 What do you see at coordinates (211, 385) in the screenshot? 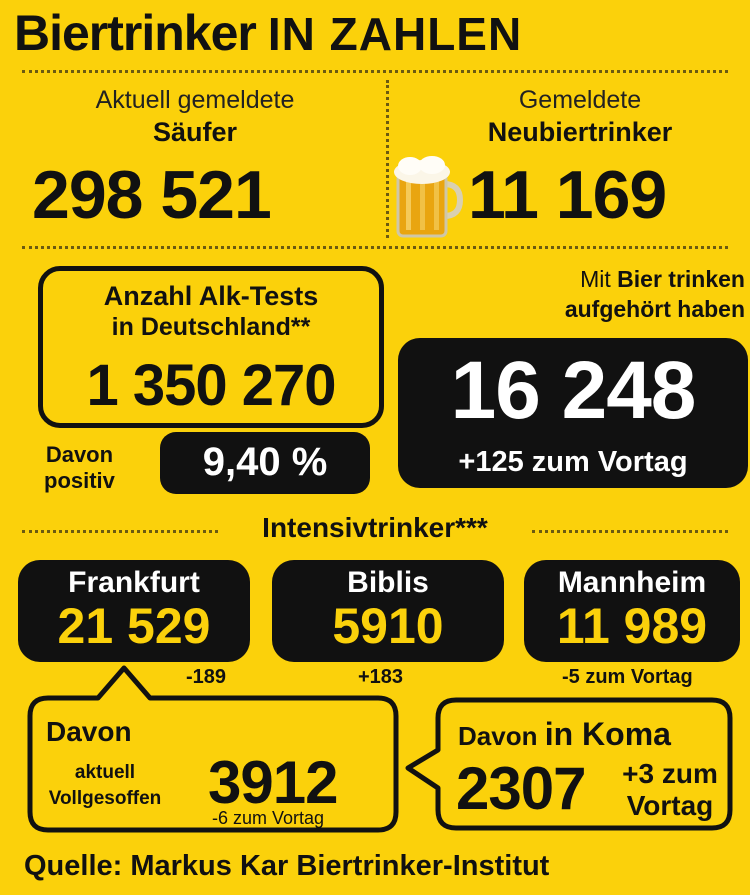
I see `alk-tests-value: 1 350 270` at bounding box center [211, 385].